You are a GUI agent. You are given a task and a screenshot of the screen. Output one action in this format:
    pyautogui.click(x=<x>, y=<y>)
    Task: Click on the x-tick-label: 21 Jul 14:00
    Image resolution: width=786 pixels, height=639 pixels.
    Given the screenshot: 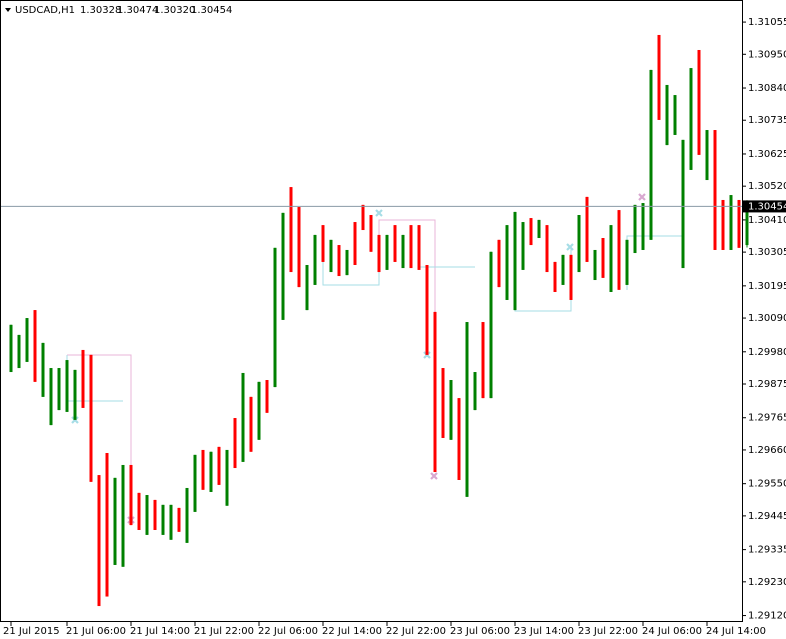 What is the action you would take?
    pyautogui.click(x=160, y=631)
    